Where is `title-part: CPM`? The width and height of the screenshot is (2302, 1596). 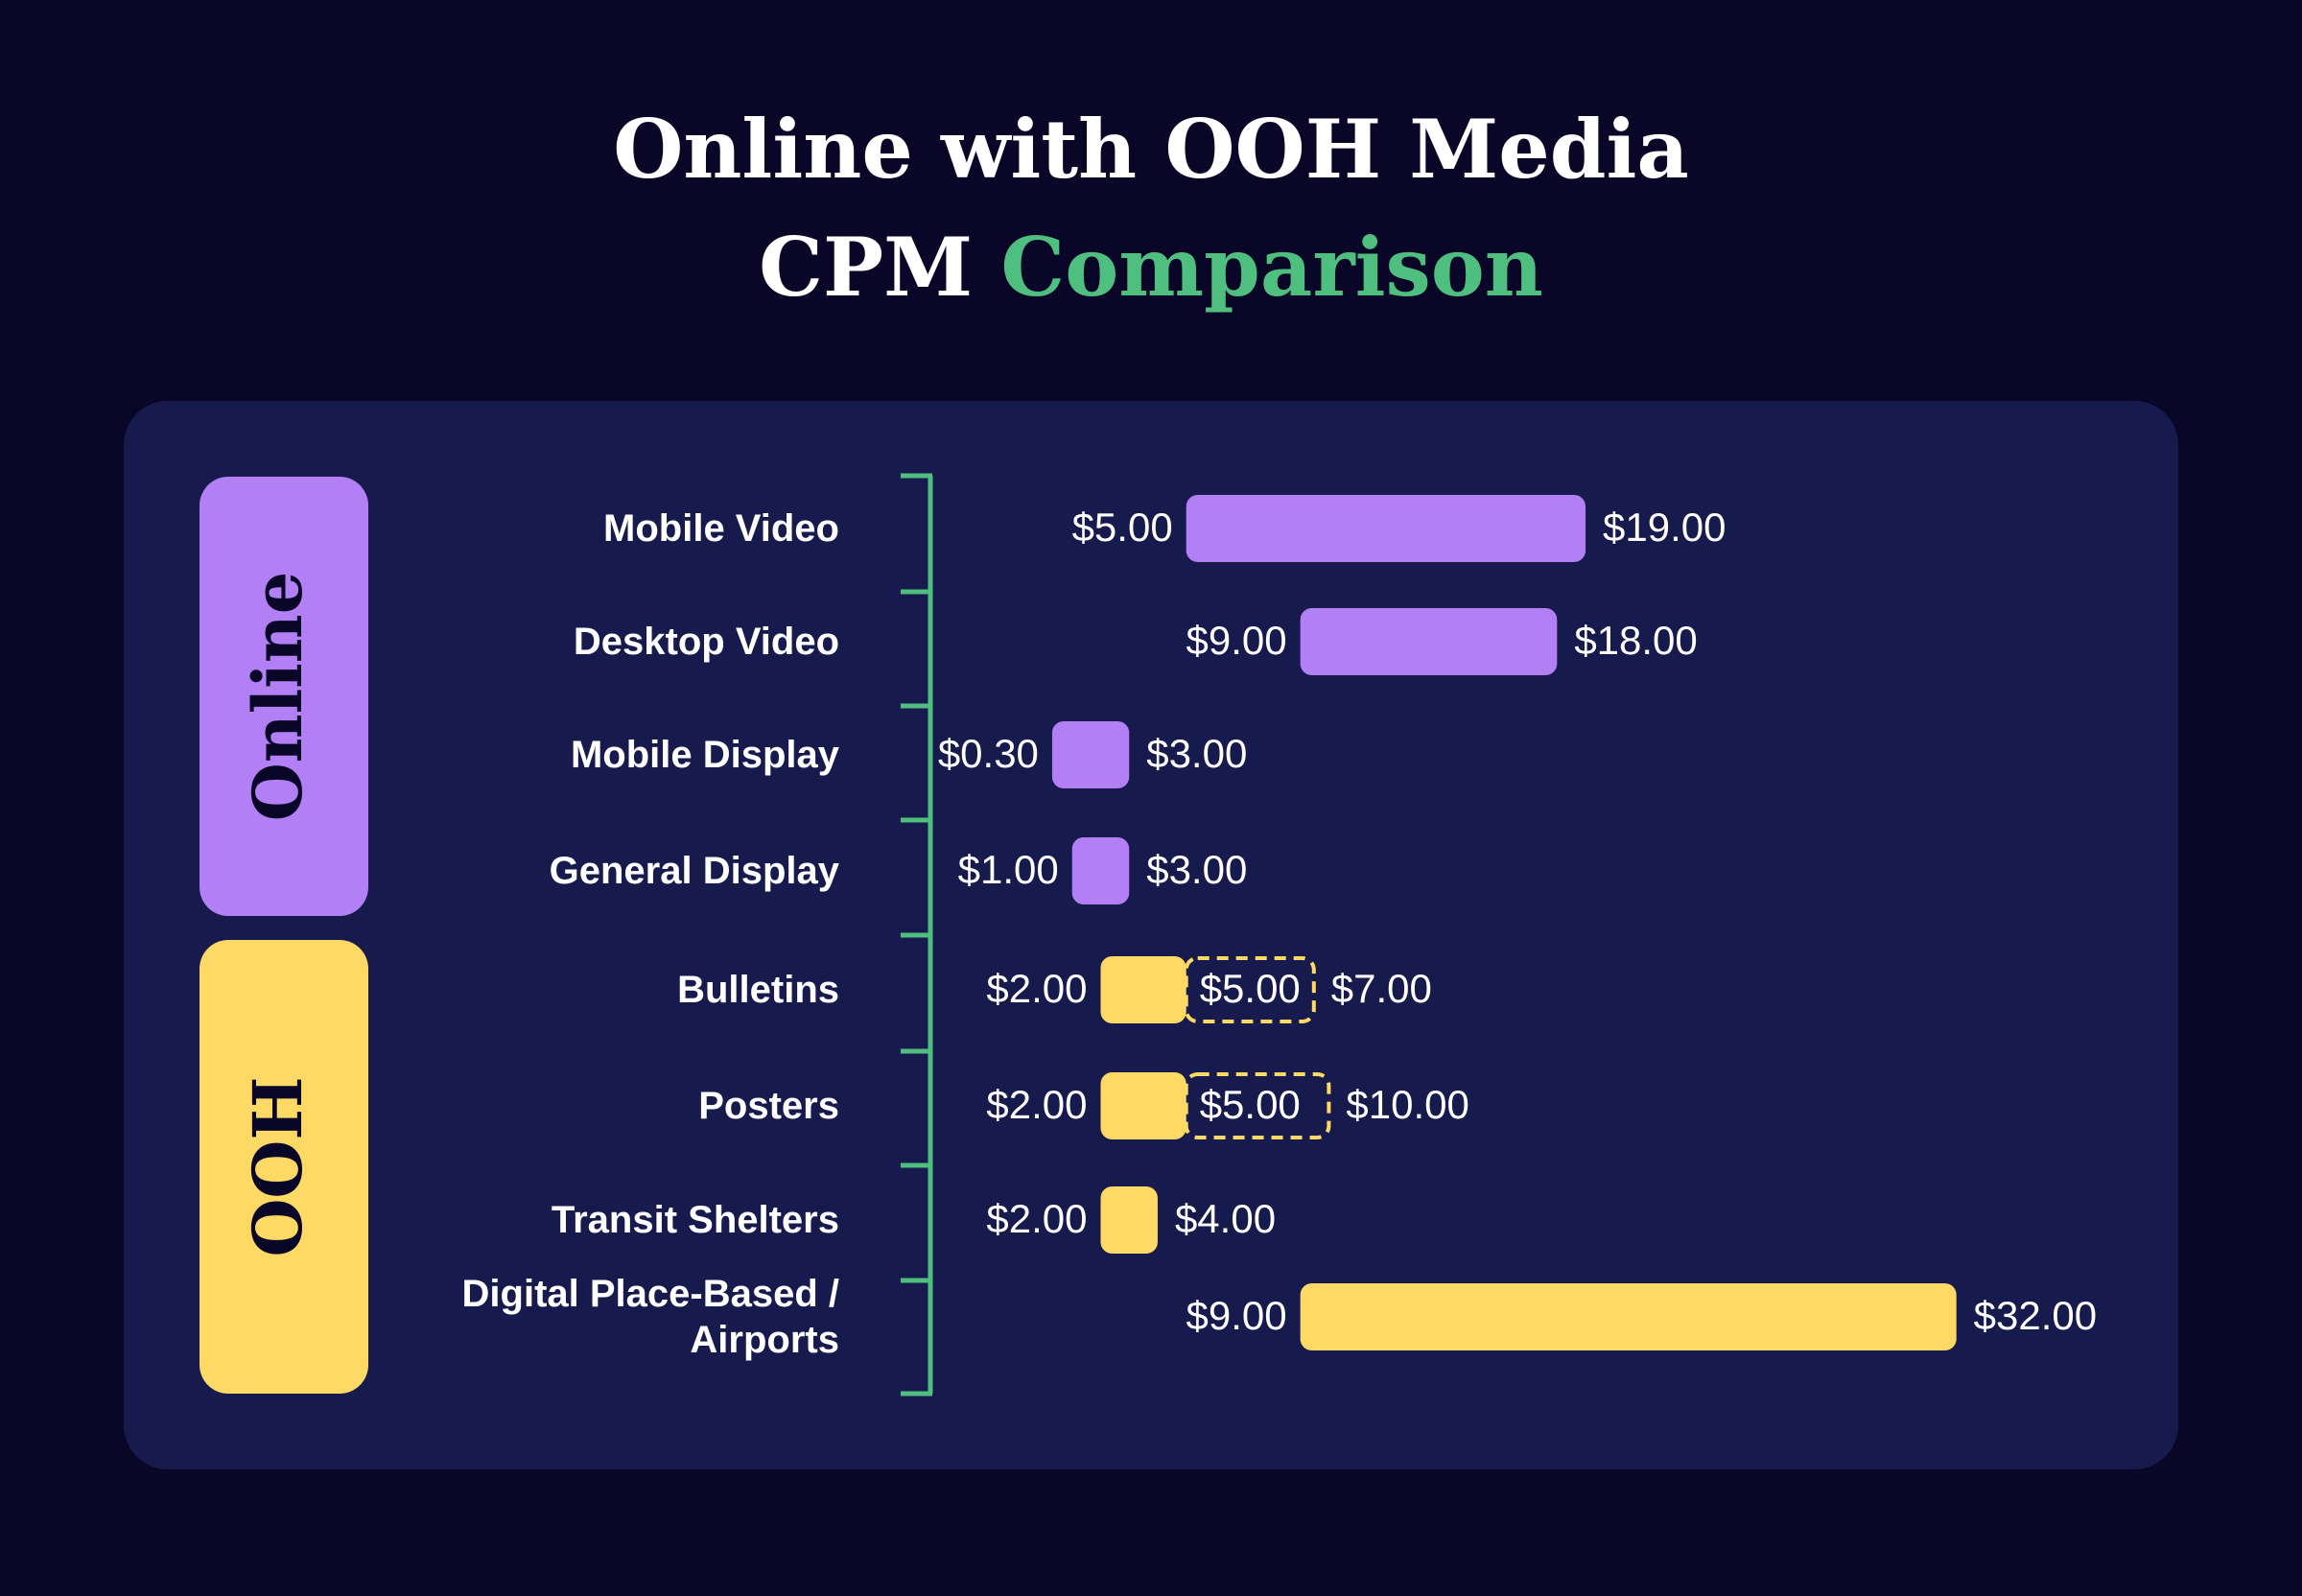 title-part: CPM is located at coordinates (866, 267).